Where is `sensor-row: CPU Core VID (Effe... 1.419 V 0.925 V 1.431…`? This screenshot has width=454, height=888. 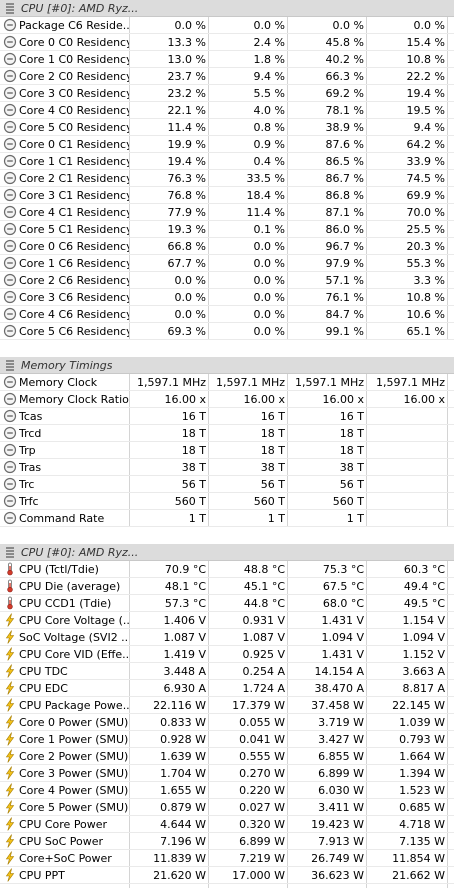
sensor-row: CPU Core VID (Effe... 1.419 V 0.925 V 1.431… is located at coordinates (227, 654).